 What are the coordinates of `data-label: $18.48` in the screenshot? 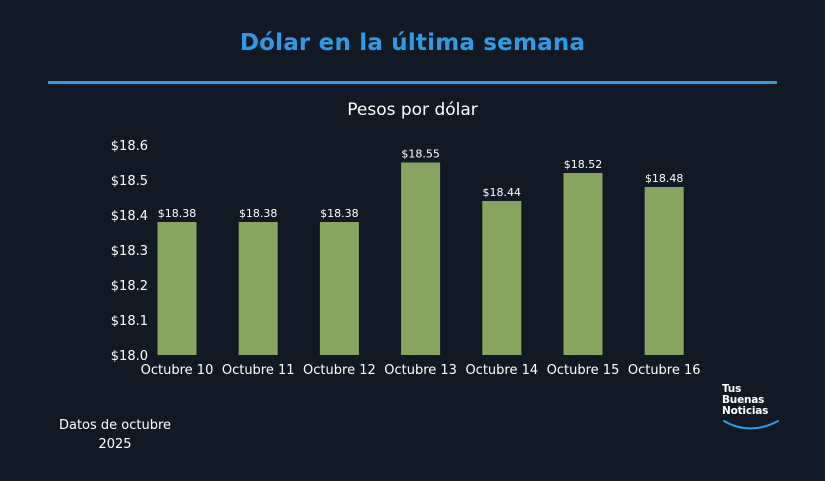 It's located at (664, 178).